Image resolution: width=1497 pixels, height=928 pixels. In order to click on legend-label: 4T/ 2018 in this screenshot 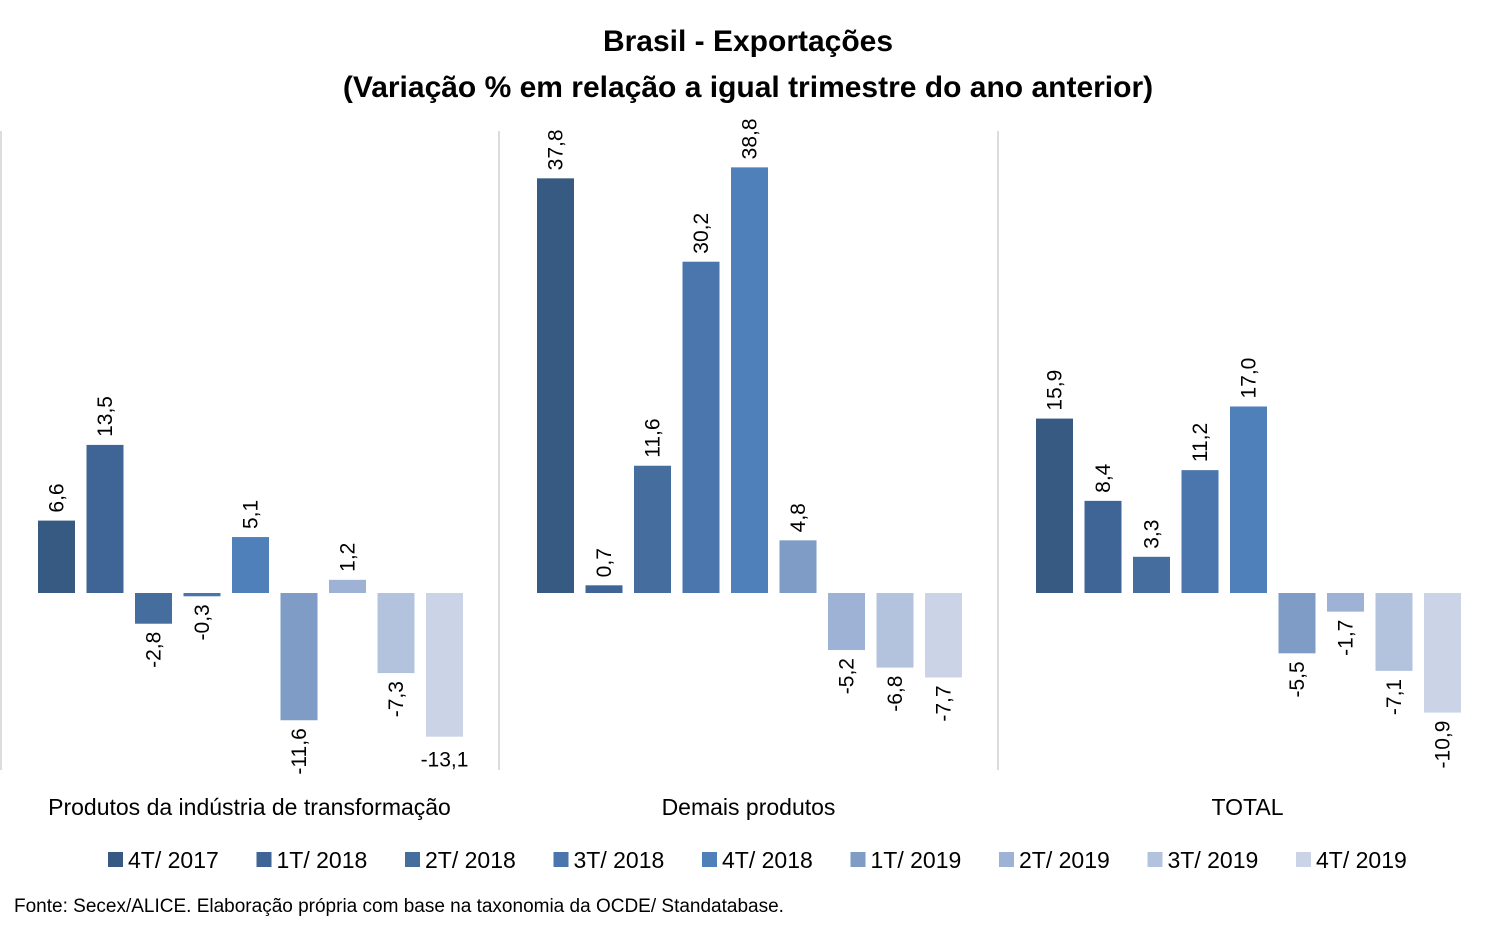, I will do `click(767, 860)`.